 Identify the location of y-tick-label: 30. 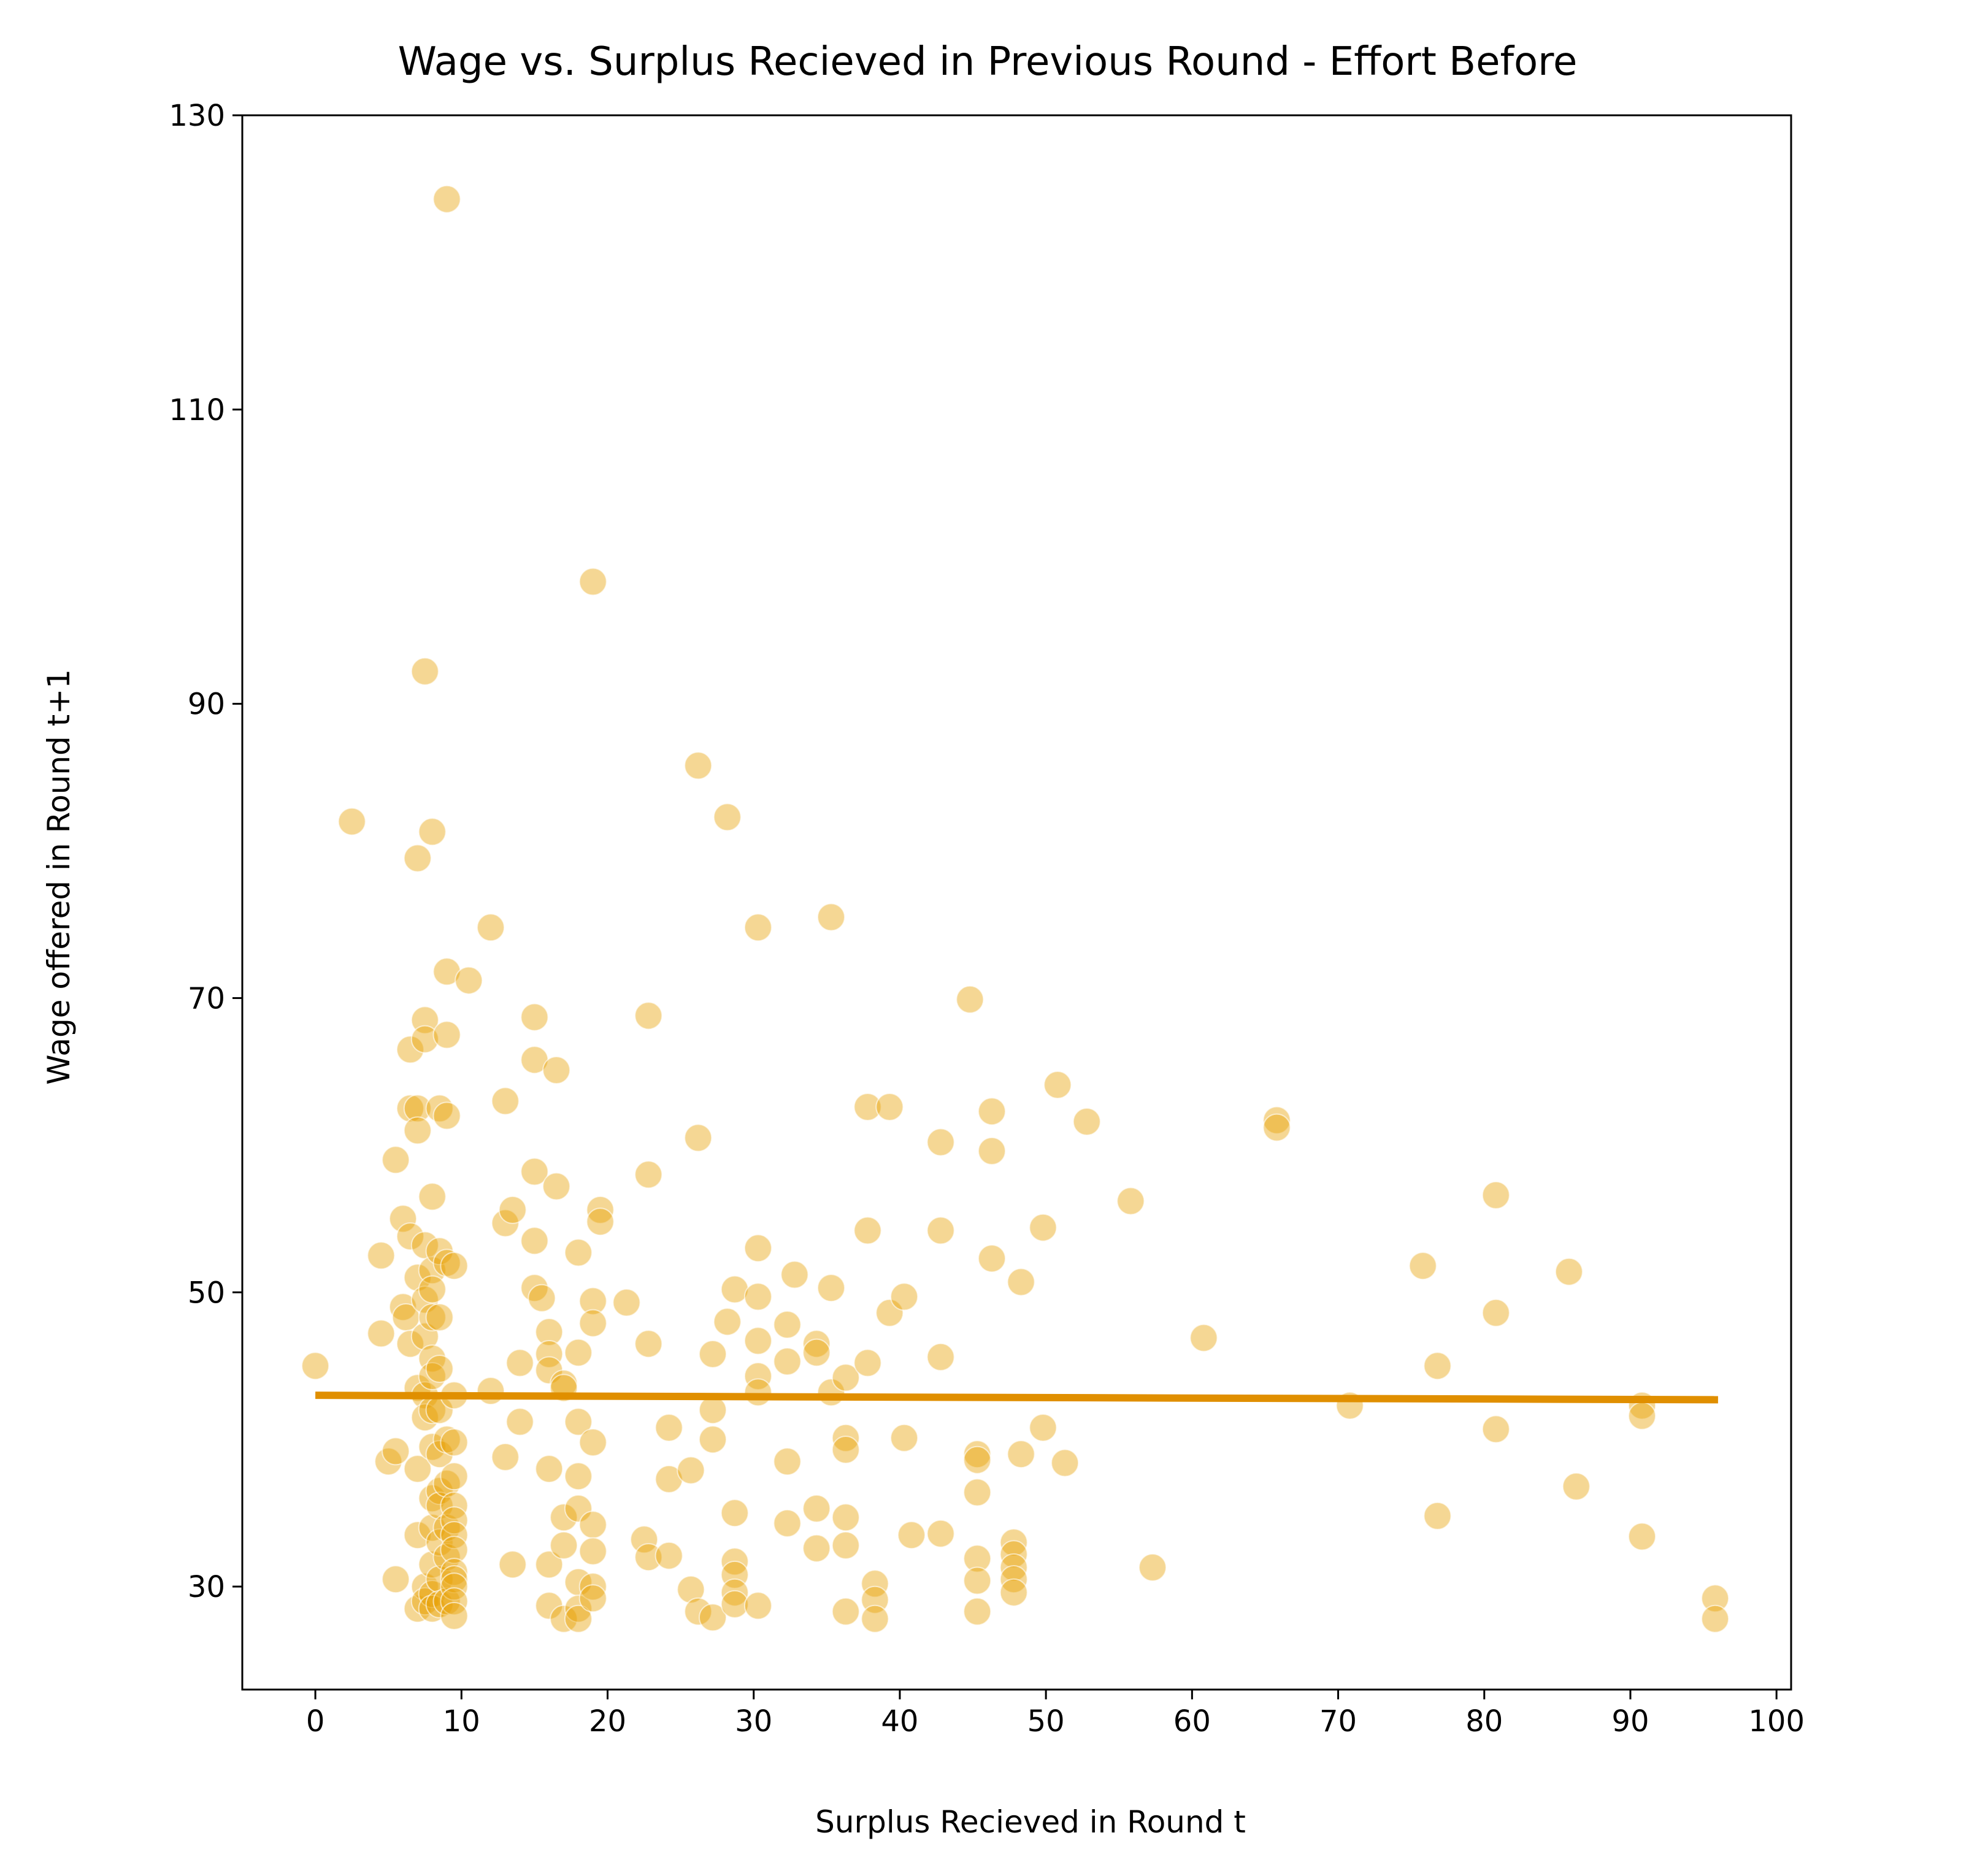
(206, 1587).